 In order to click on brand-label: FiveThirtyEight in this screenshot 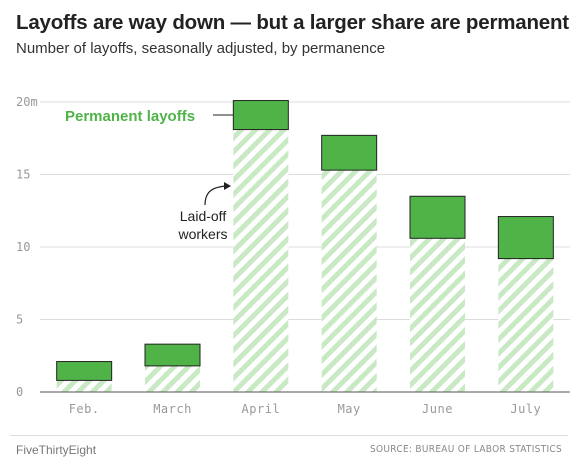, I will do `click(56, 450)`.